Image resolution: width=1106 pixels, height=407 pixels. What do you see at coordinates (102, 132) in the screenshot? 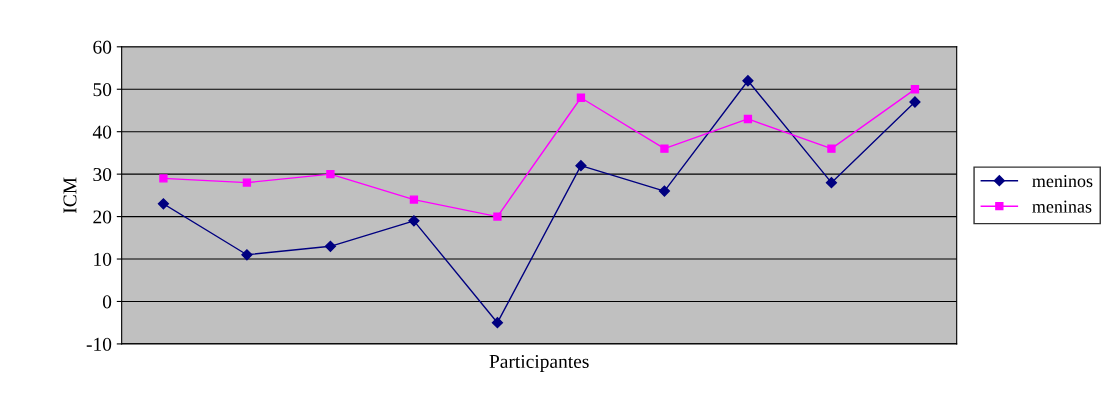
I see `y-tick-label: 40` at bounding box center [102, 132].